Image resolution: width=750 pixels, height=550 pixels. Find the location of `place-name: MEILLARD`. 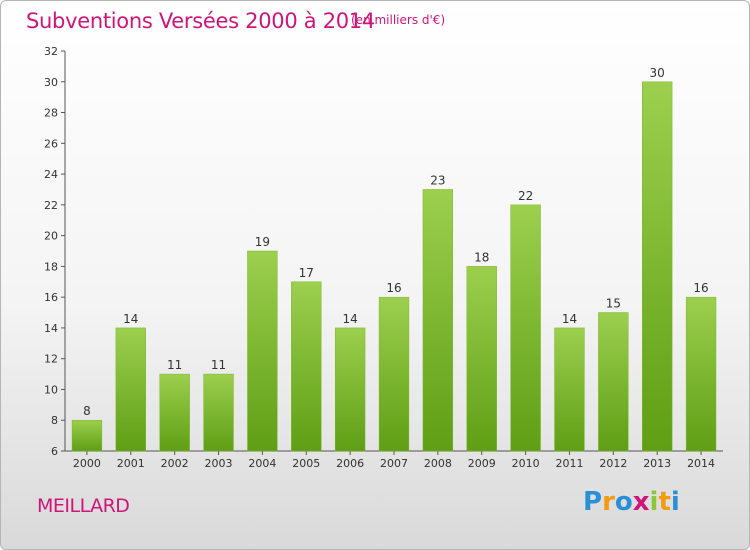

place-name: MEILLARD is located at coordinates (83, 506).